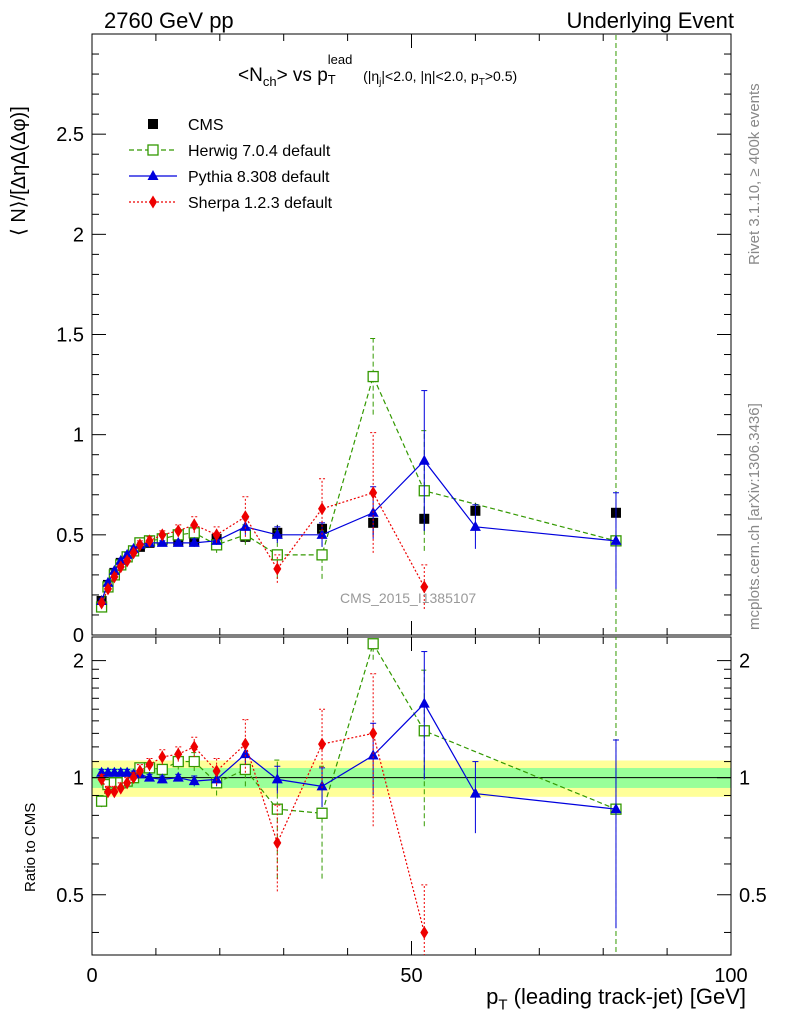  Describe the element at coordinates (754, 174) in the screenshot. I see `rivet-side-text: Rivet 3.1.10, ≥ 400k events` at that location.